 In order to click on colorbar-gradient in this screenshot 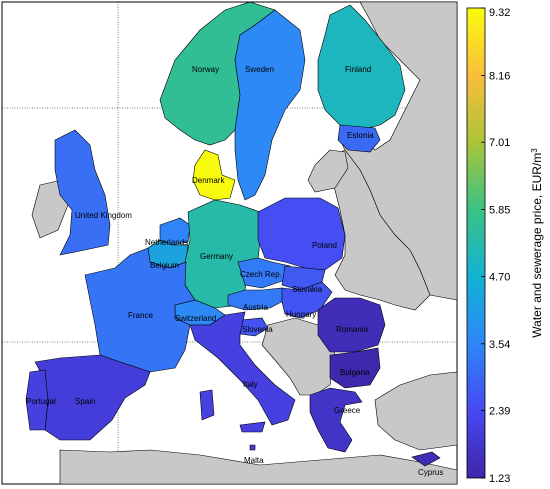, I will do `click(476, 243)`.